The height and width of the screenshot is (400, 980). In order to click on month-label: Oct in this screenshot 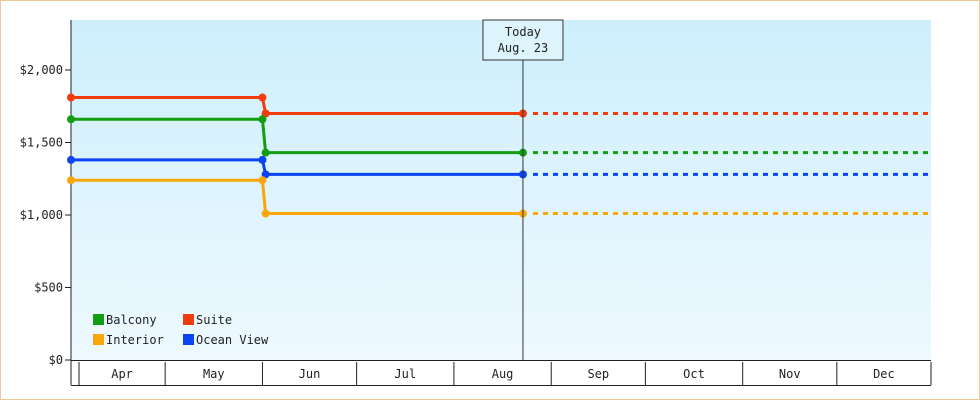, I will do `click(694, 374)`.